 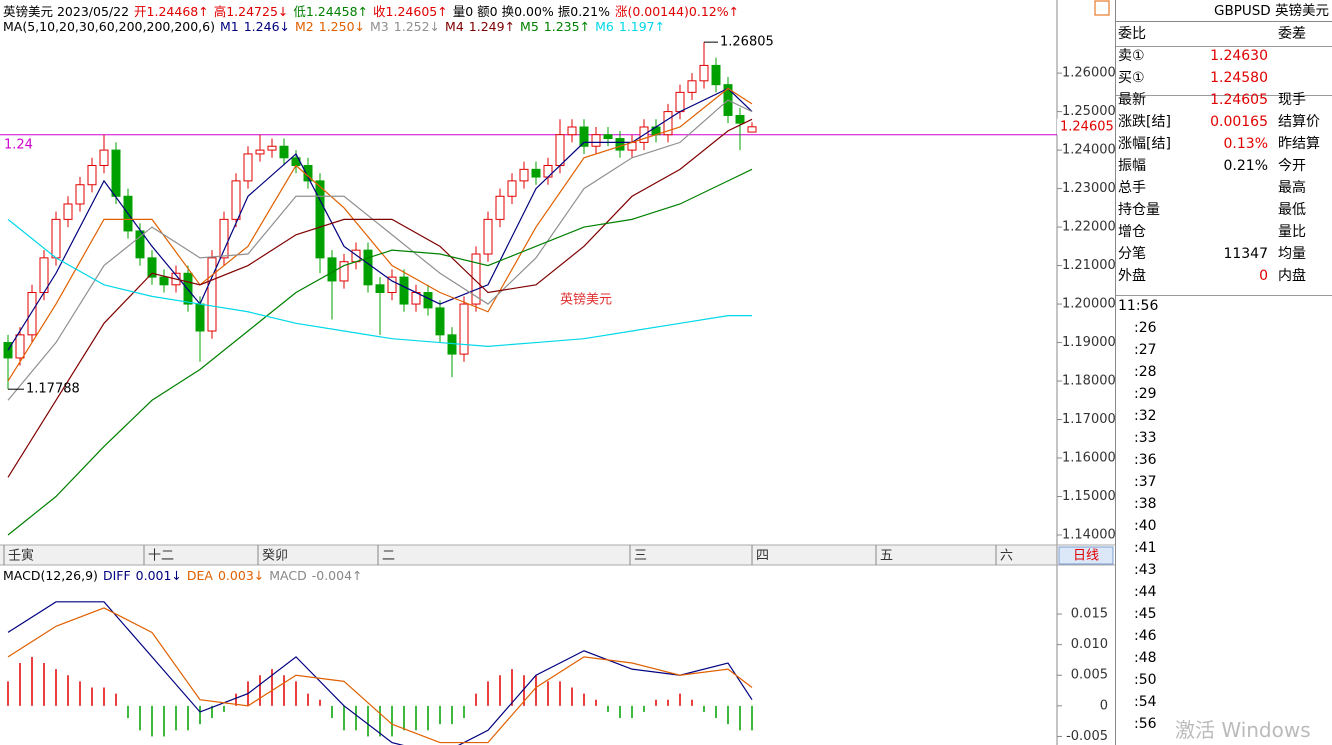 I want to click on tick-time: 11:56, so click(x=1138, y=306).